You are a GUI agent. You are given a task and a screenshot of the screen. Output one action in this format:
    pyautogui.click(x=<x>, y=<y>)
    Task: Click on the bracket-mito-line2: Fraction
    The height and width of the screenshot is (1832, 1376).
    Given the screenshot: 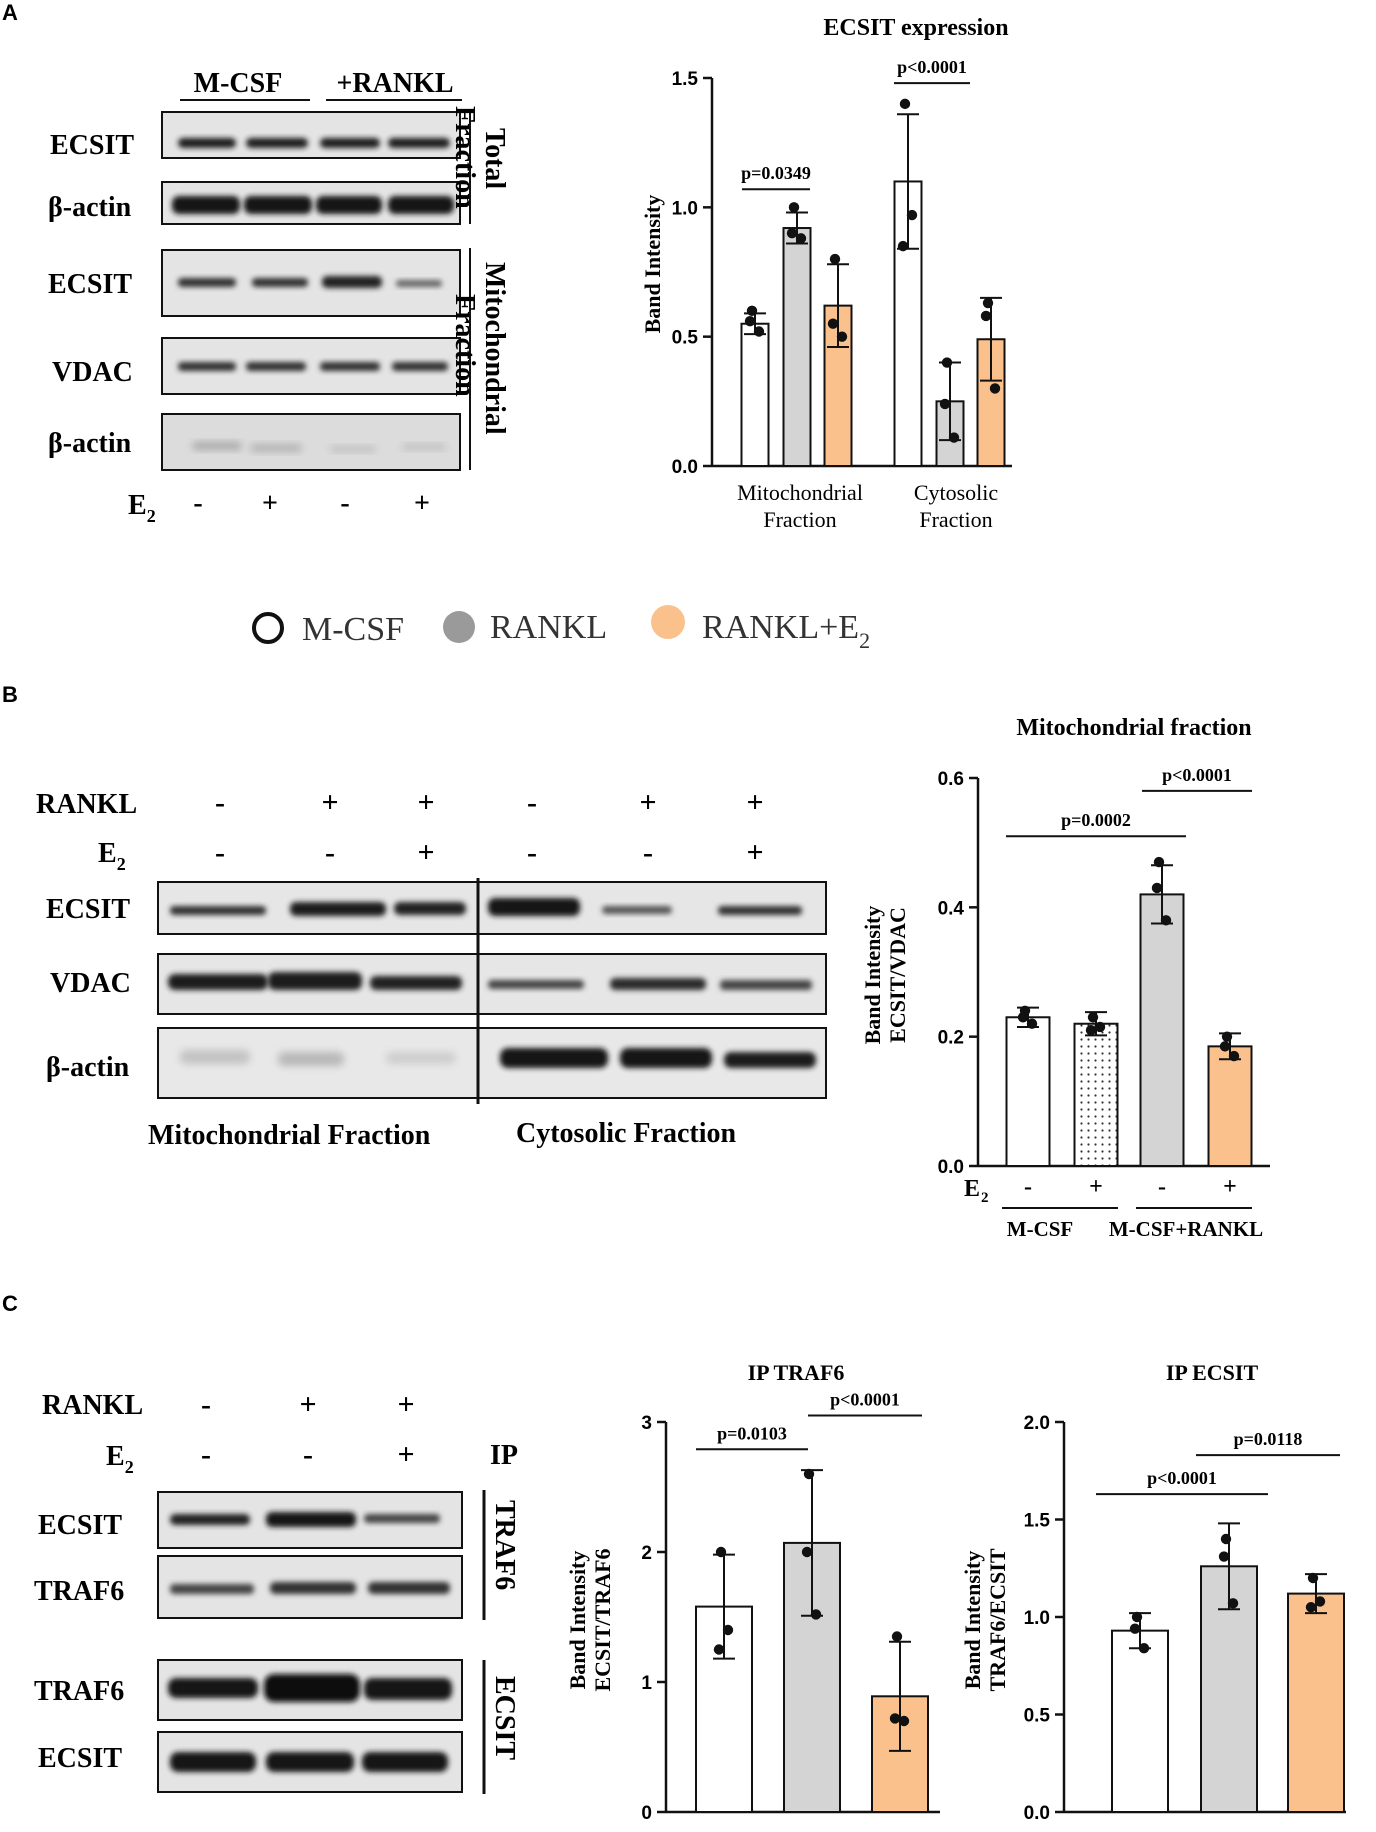 What is the action you would take?
    pyautogui.click(x=464, y=345)
    